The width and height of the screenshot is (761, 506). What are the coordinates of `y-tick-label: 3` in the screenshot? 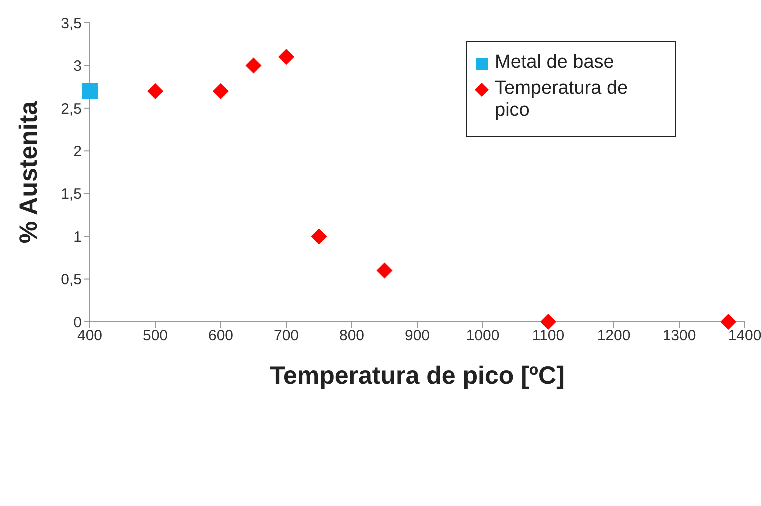 It's located at (78, 67).